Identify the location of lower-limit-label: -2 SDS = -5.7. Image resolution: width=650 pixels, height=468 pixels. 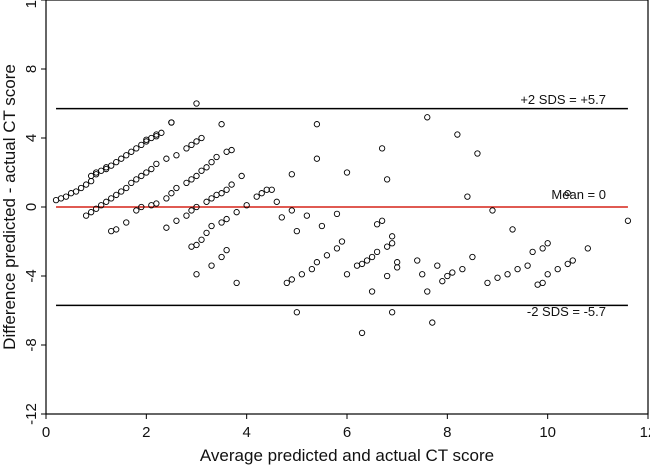
(566, 311).